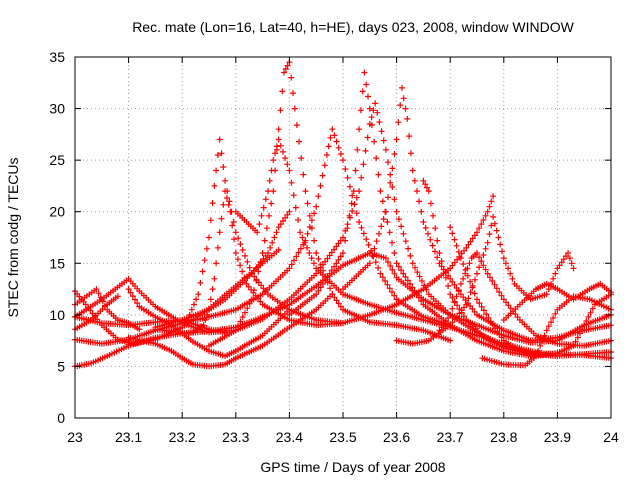  I want to click on y-tick-label: 25, so click(57, 160).